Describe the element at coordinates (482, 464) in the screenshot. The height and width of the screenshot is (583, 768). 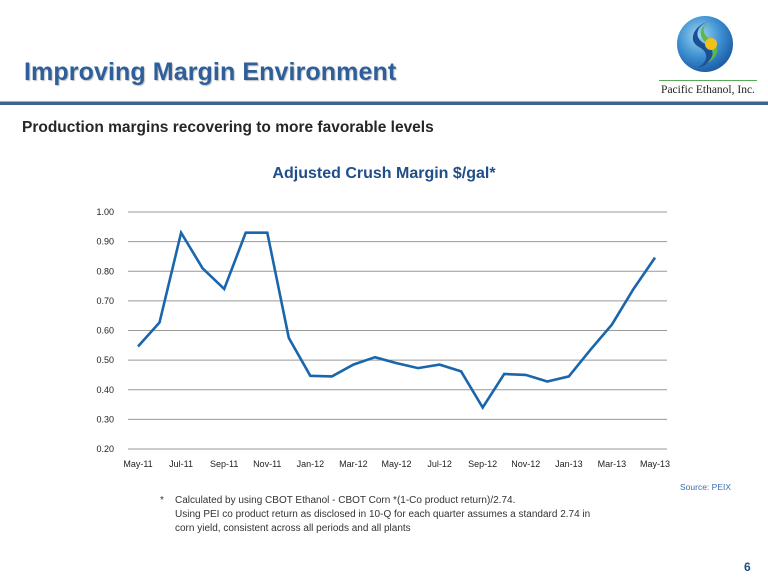
I see `x-tick-label: Sep-12` at that location.